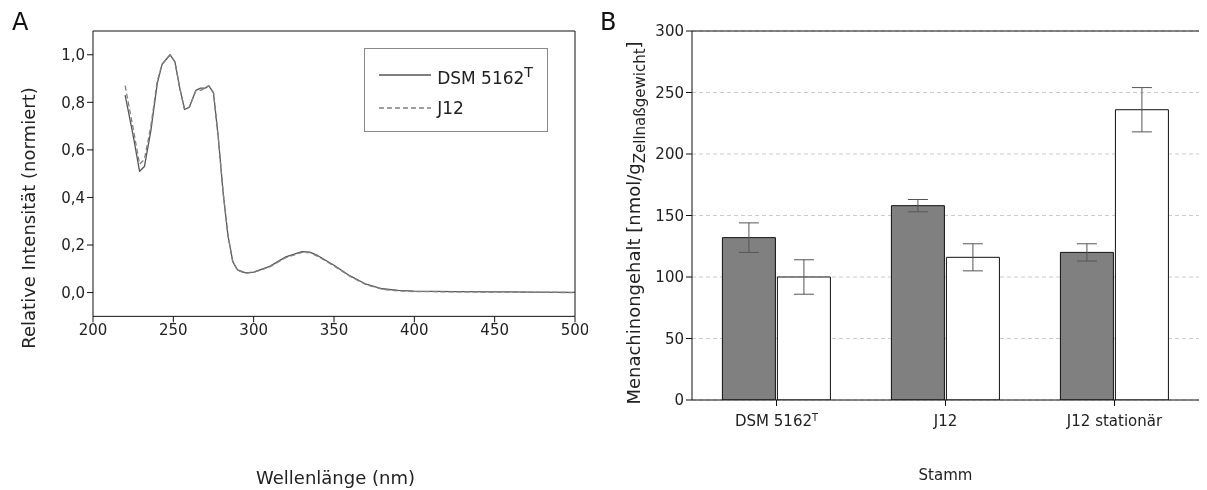 This screenshot has width=1207, height=490. Describe the element at coordinates (669, 31) in the screenshot. I see `y-tick-label: 300` at that location.